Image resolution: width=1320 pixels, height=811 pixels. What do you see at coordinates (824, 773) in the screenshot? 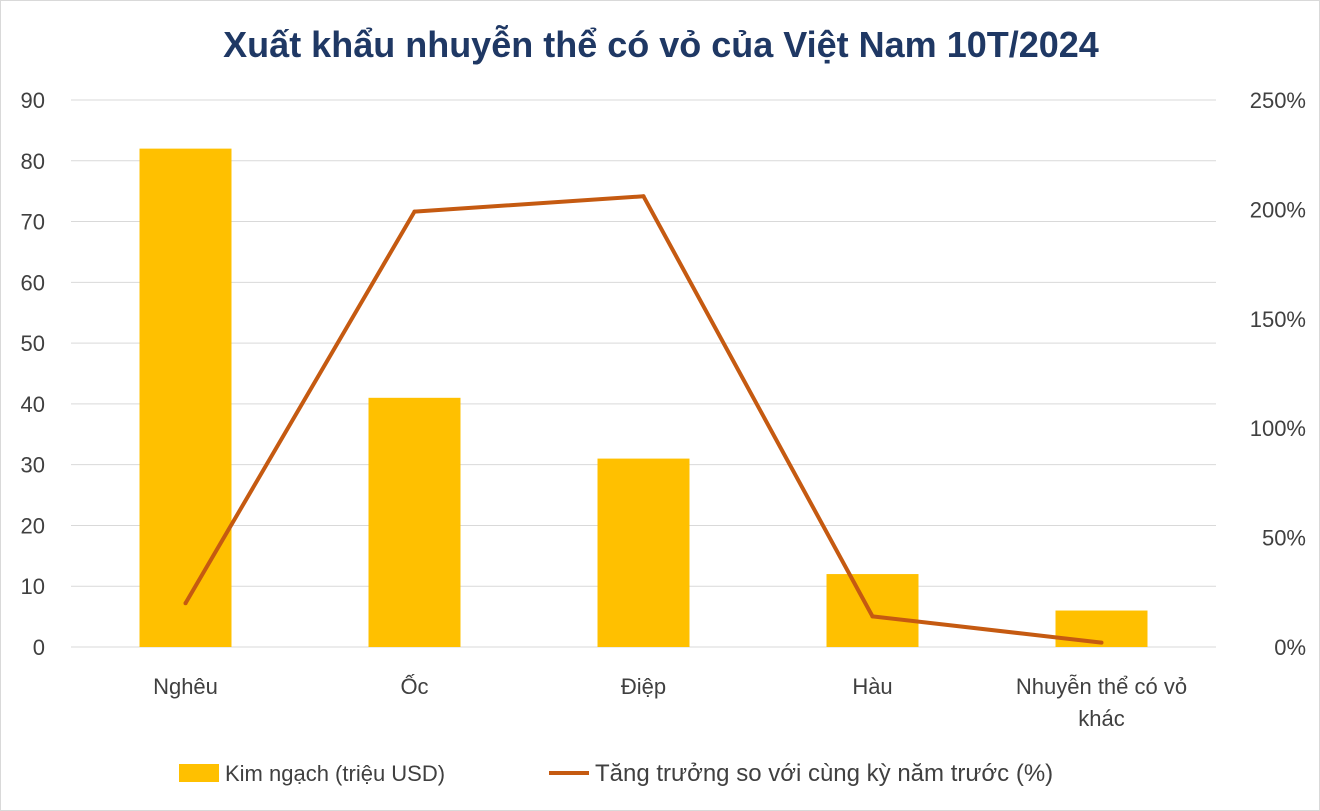
I see `legend-label-line: Tăng trưởng so với cùng kỳ năm trước (%)` at bounding box center [824, 773].